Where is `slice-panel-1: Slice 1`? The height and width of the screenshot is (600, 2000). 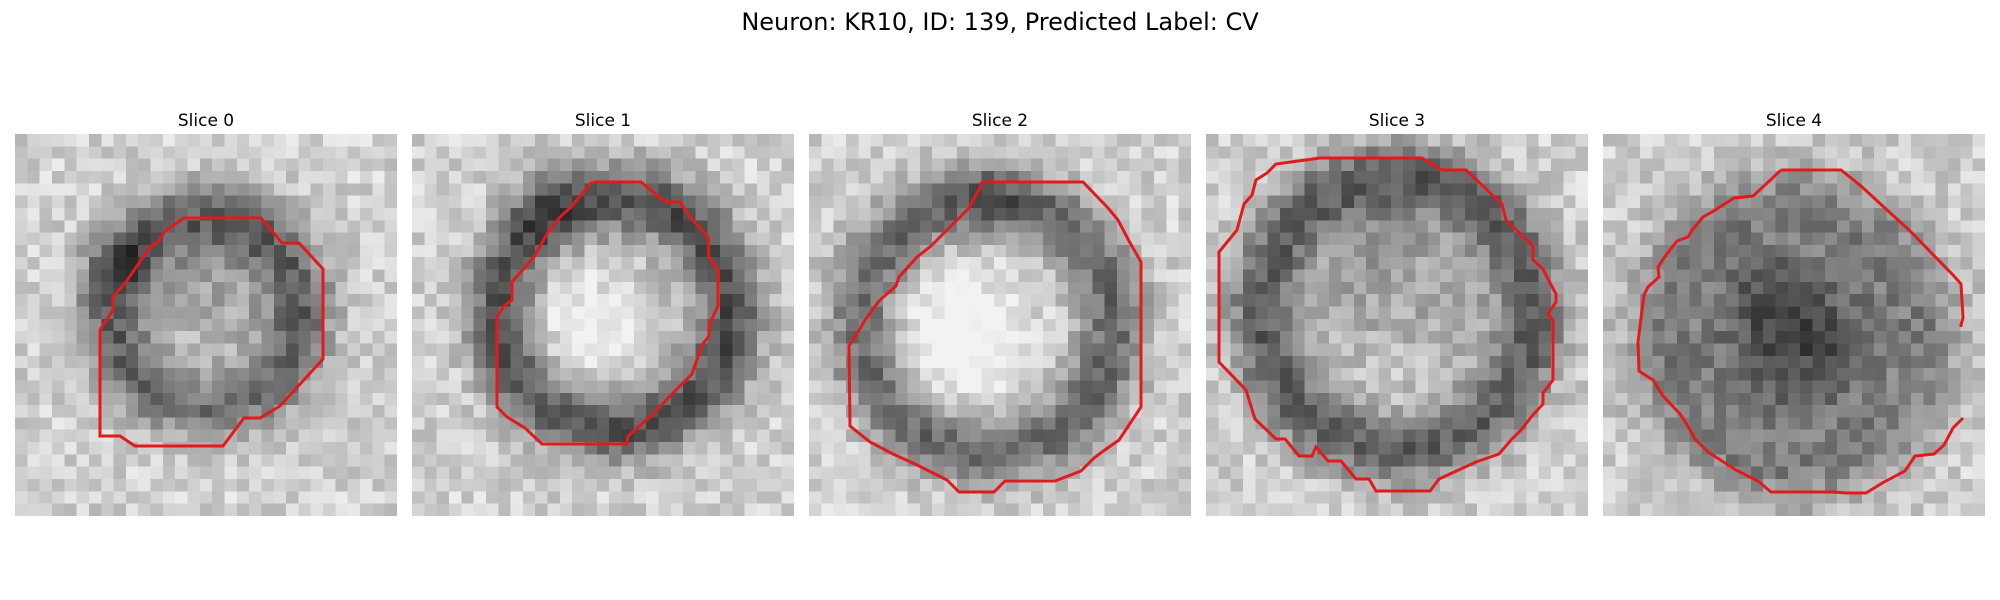
slice-panel-1: Slice 1 is located at coordinates (603, 312).